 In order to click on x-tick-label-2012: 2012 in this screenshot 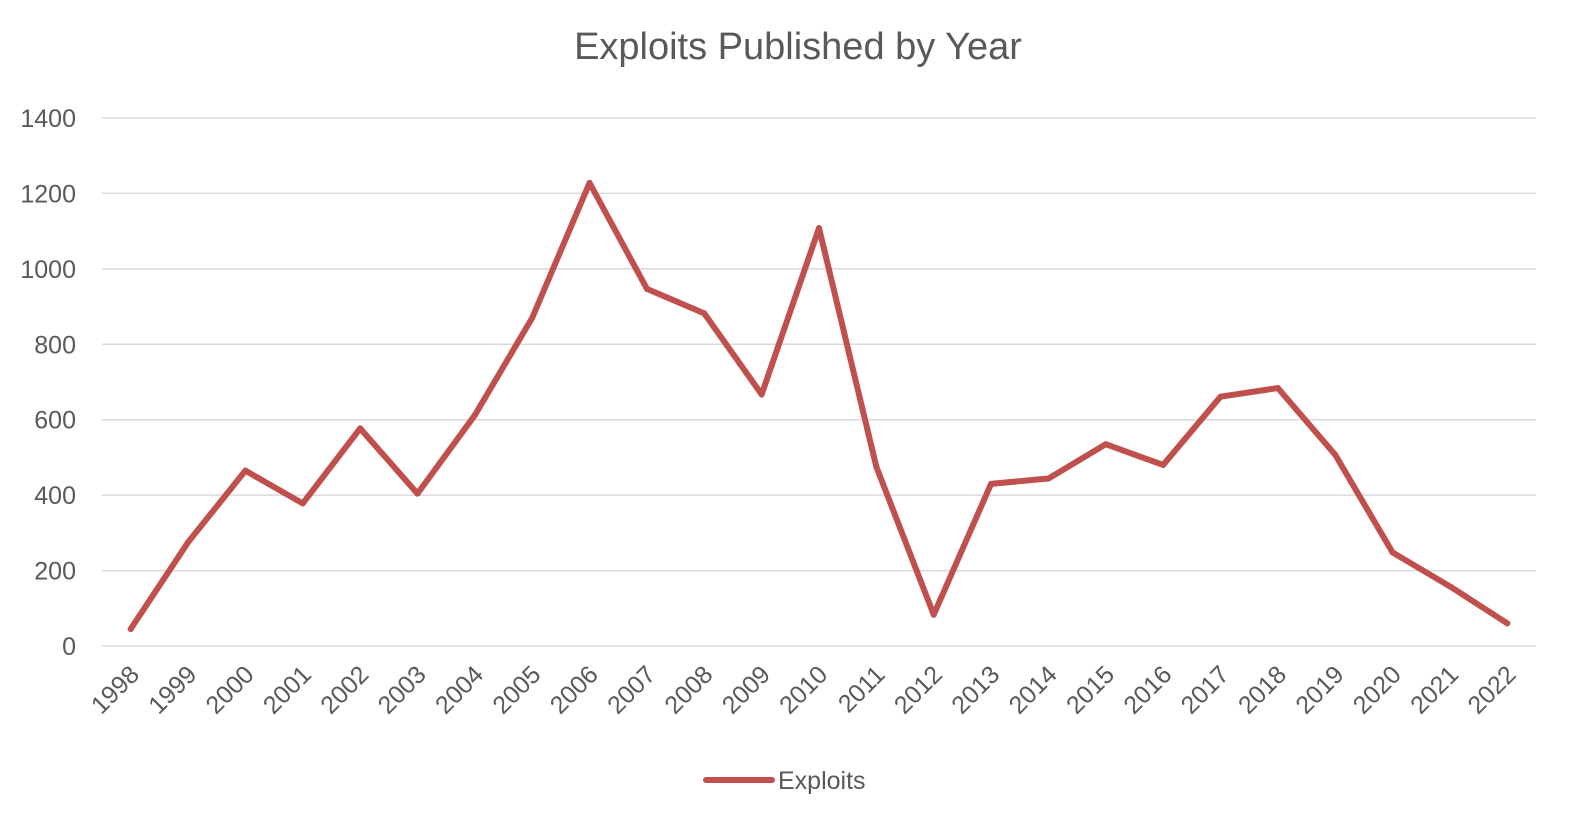, I will do `click(918, 689)`.